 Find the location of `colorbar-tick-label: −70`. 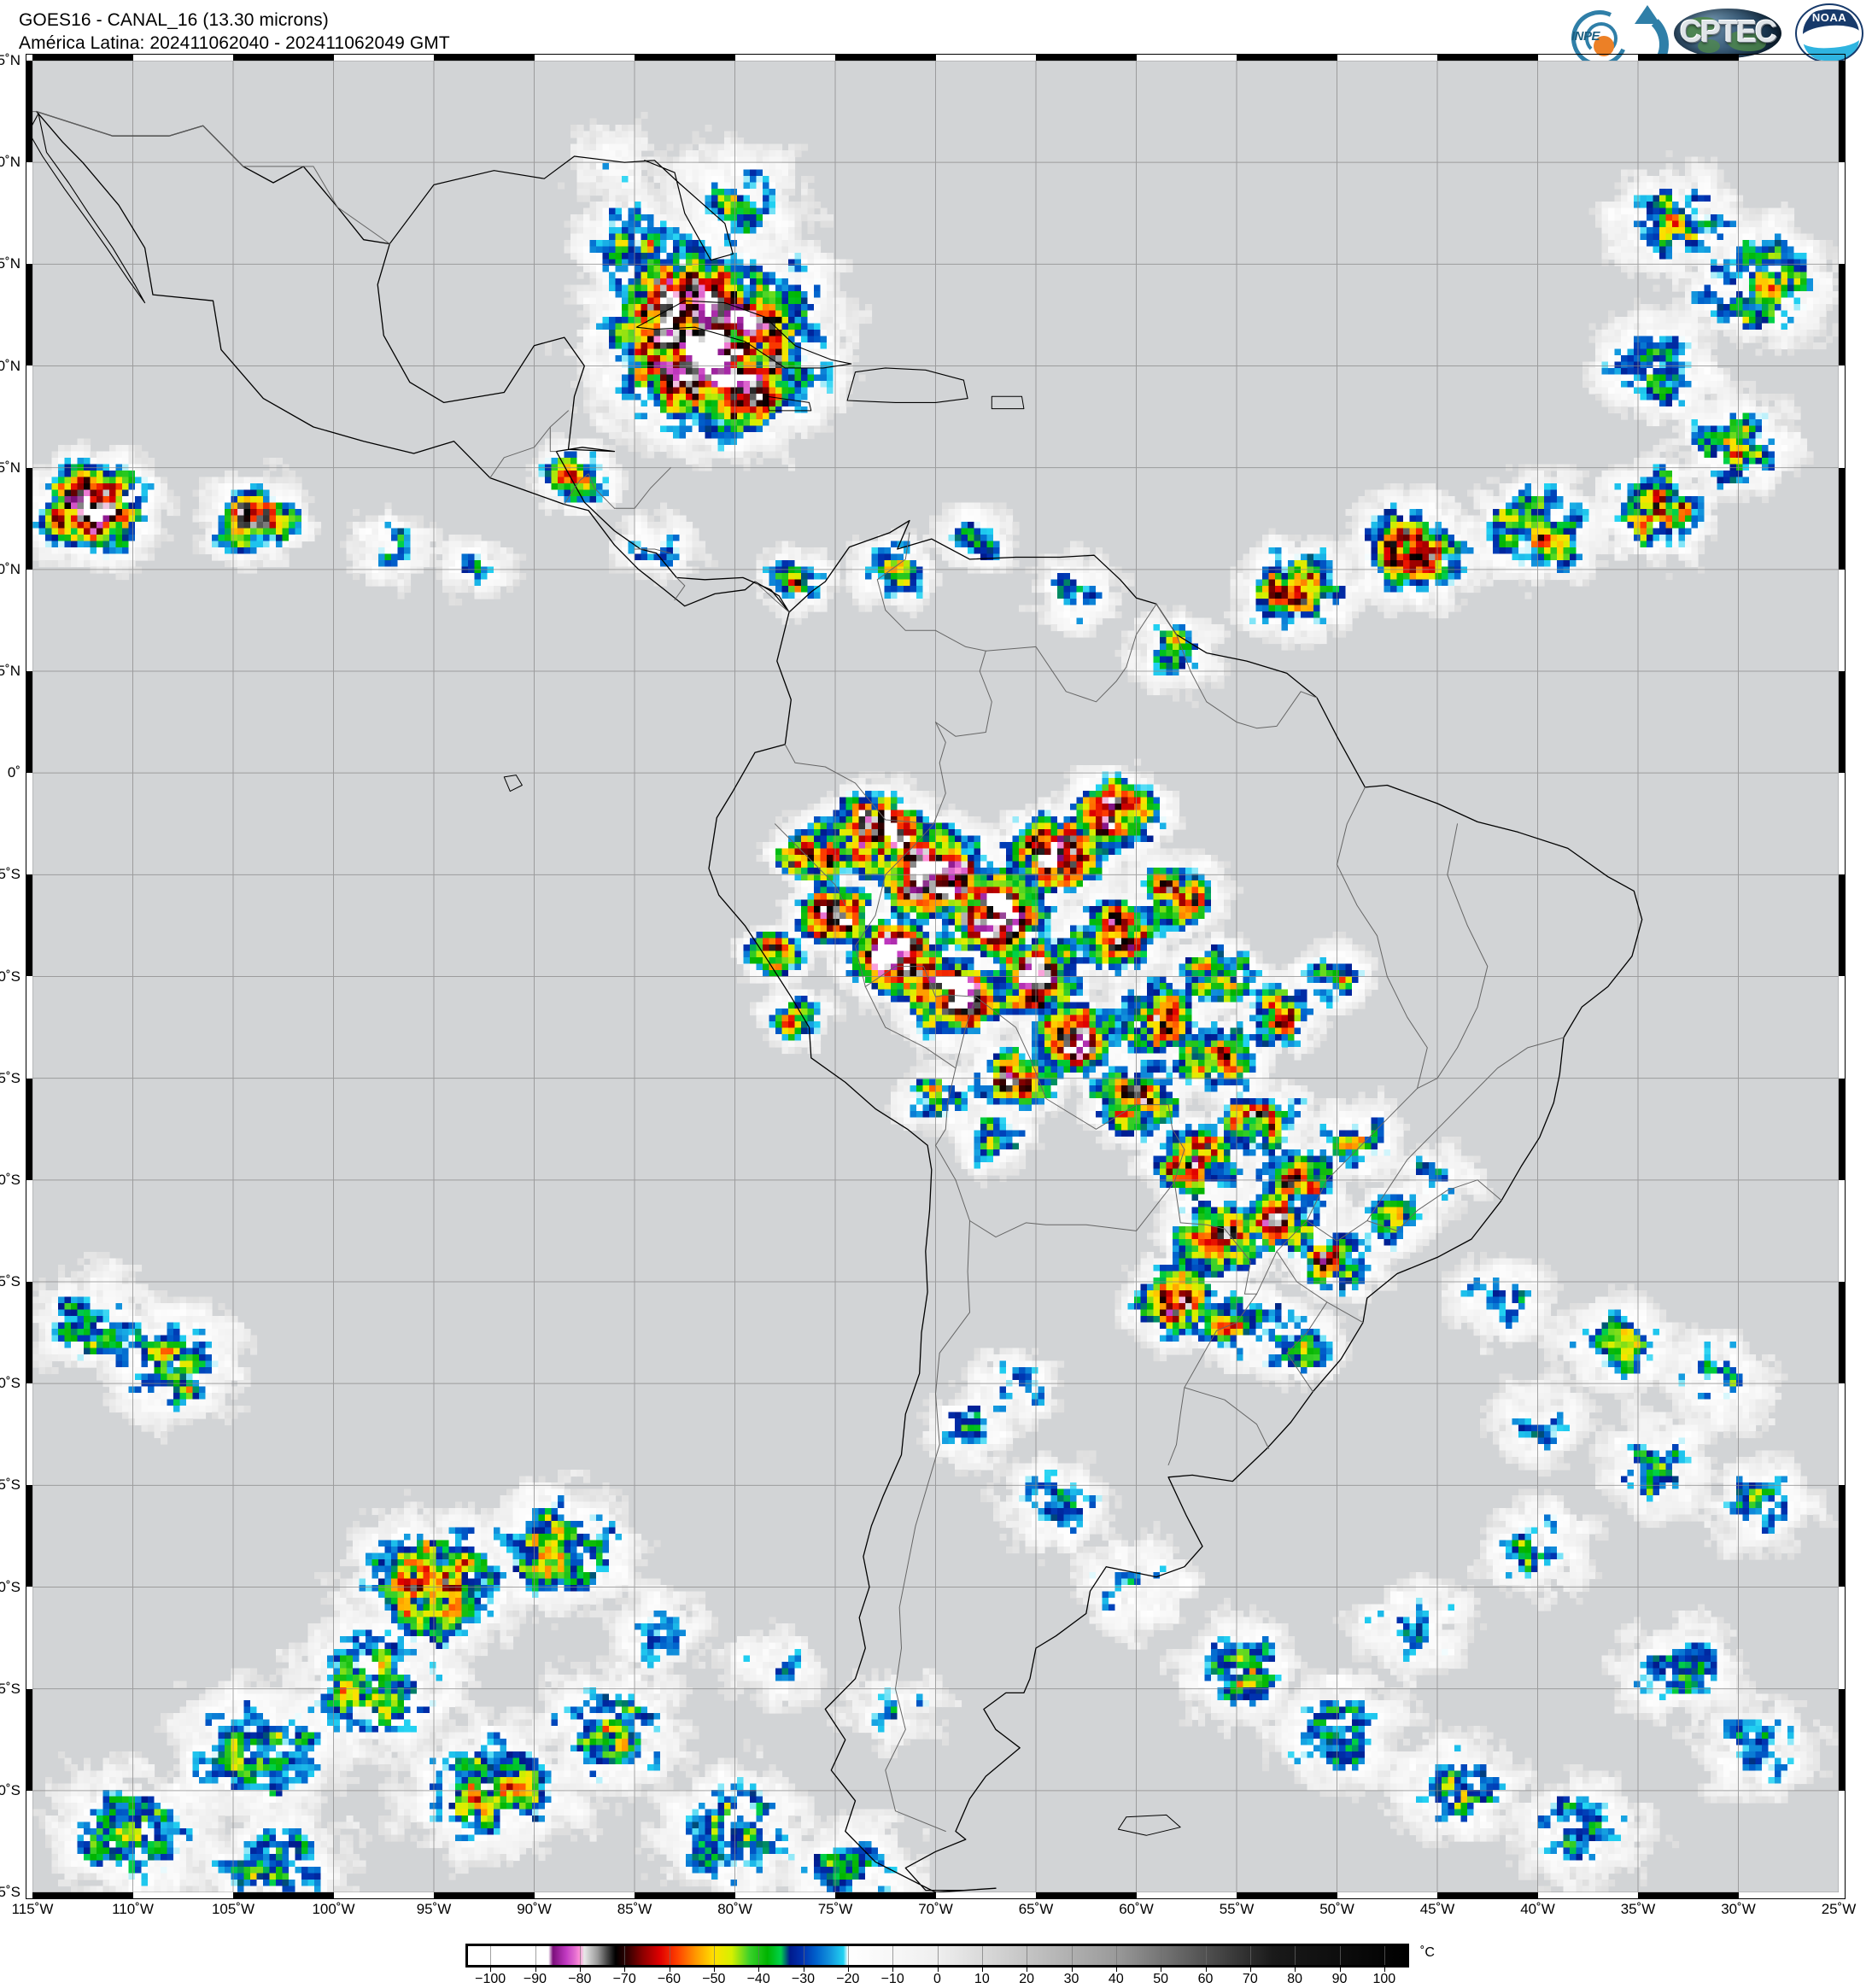

colorbar-tick-label: −70 is located at coordinates (624, 1979).